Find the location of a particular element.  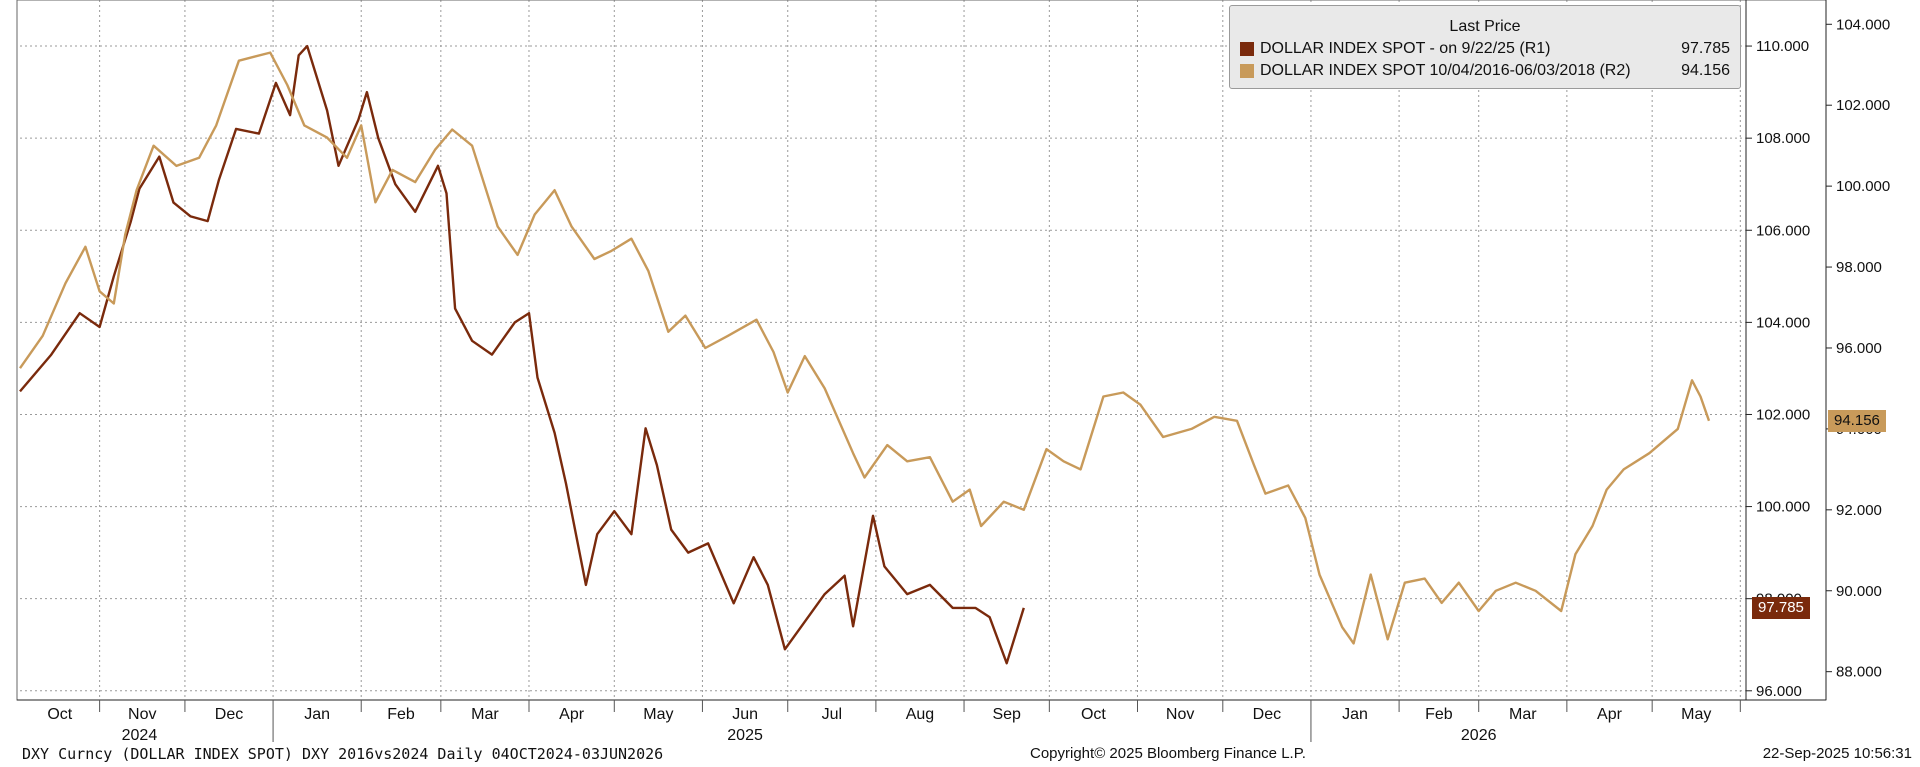

r2-tick-label: 104.000 is located at coordinates (1863, 24).